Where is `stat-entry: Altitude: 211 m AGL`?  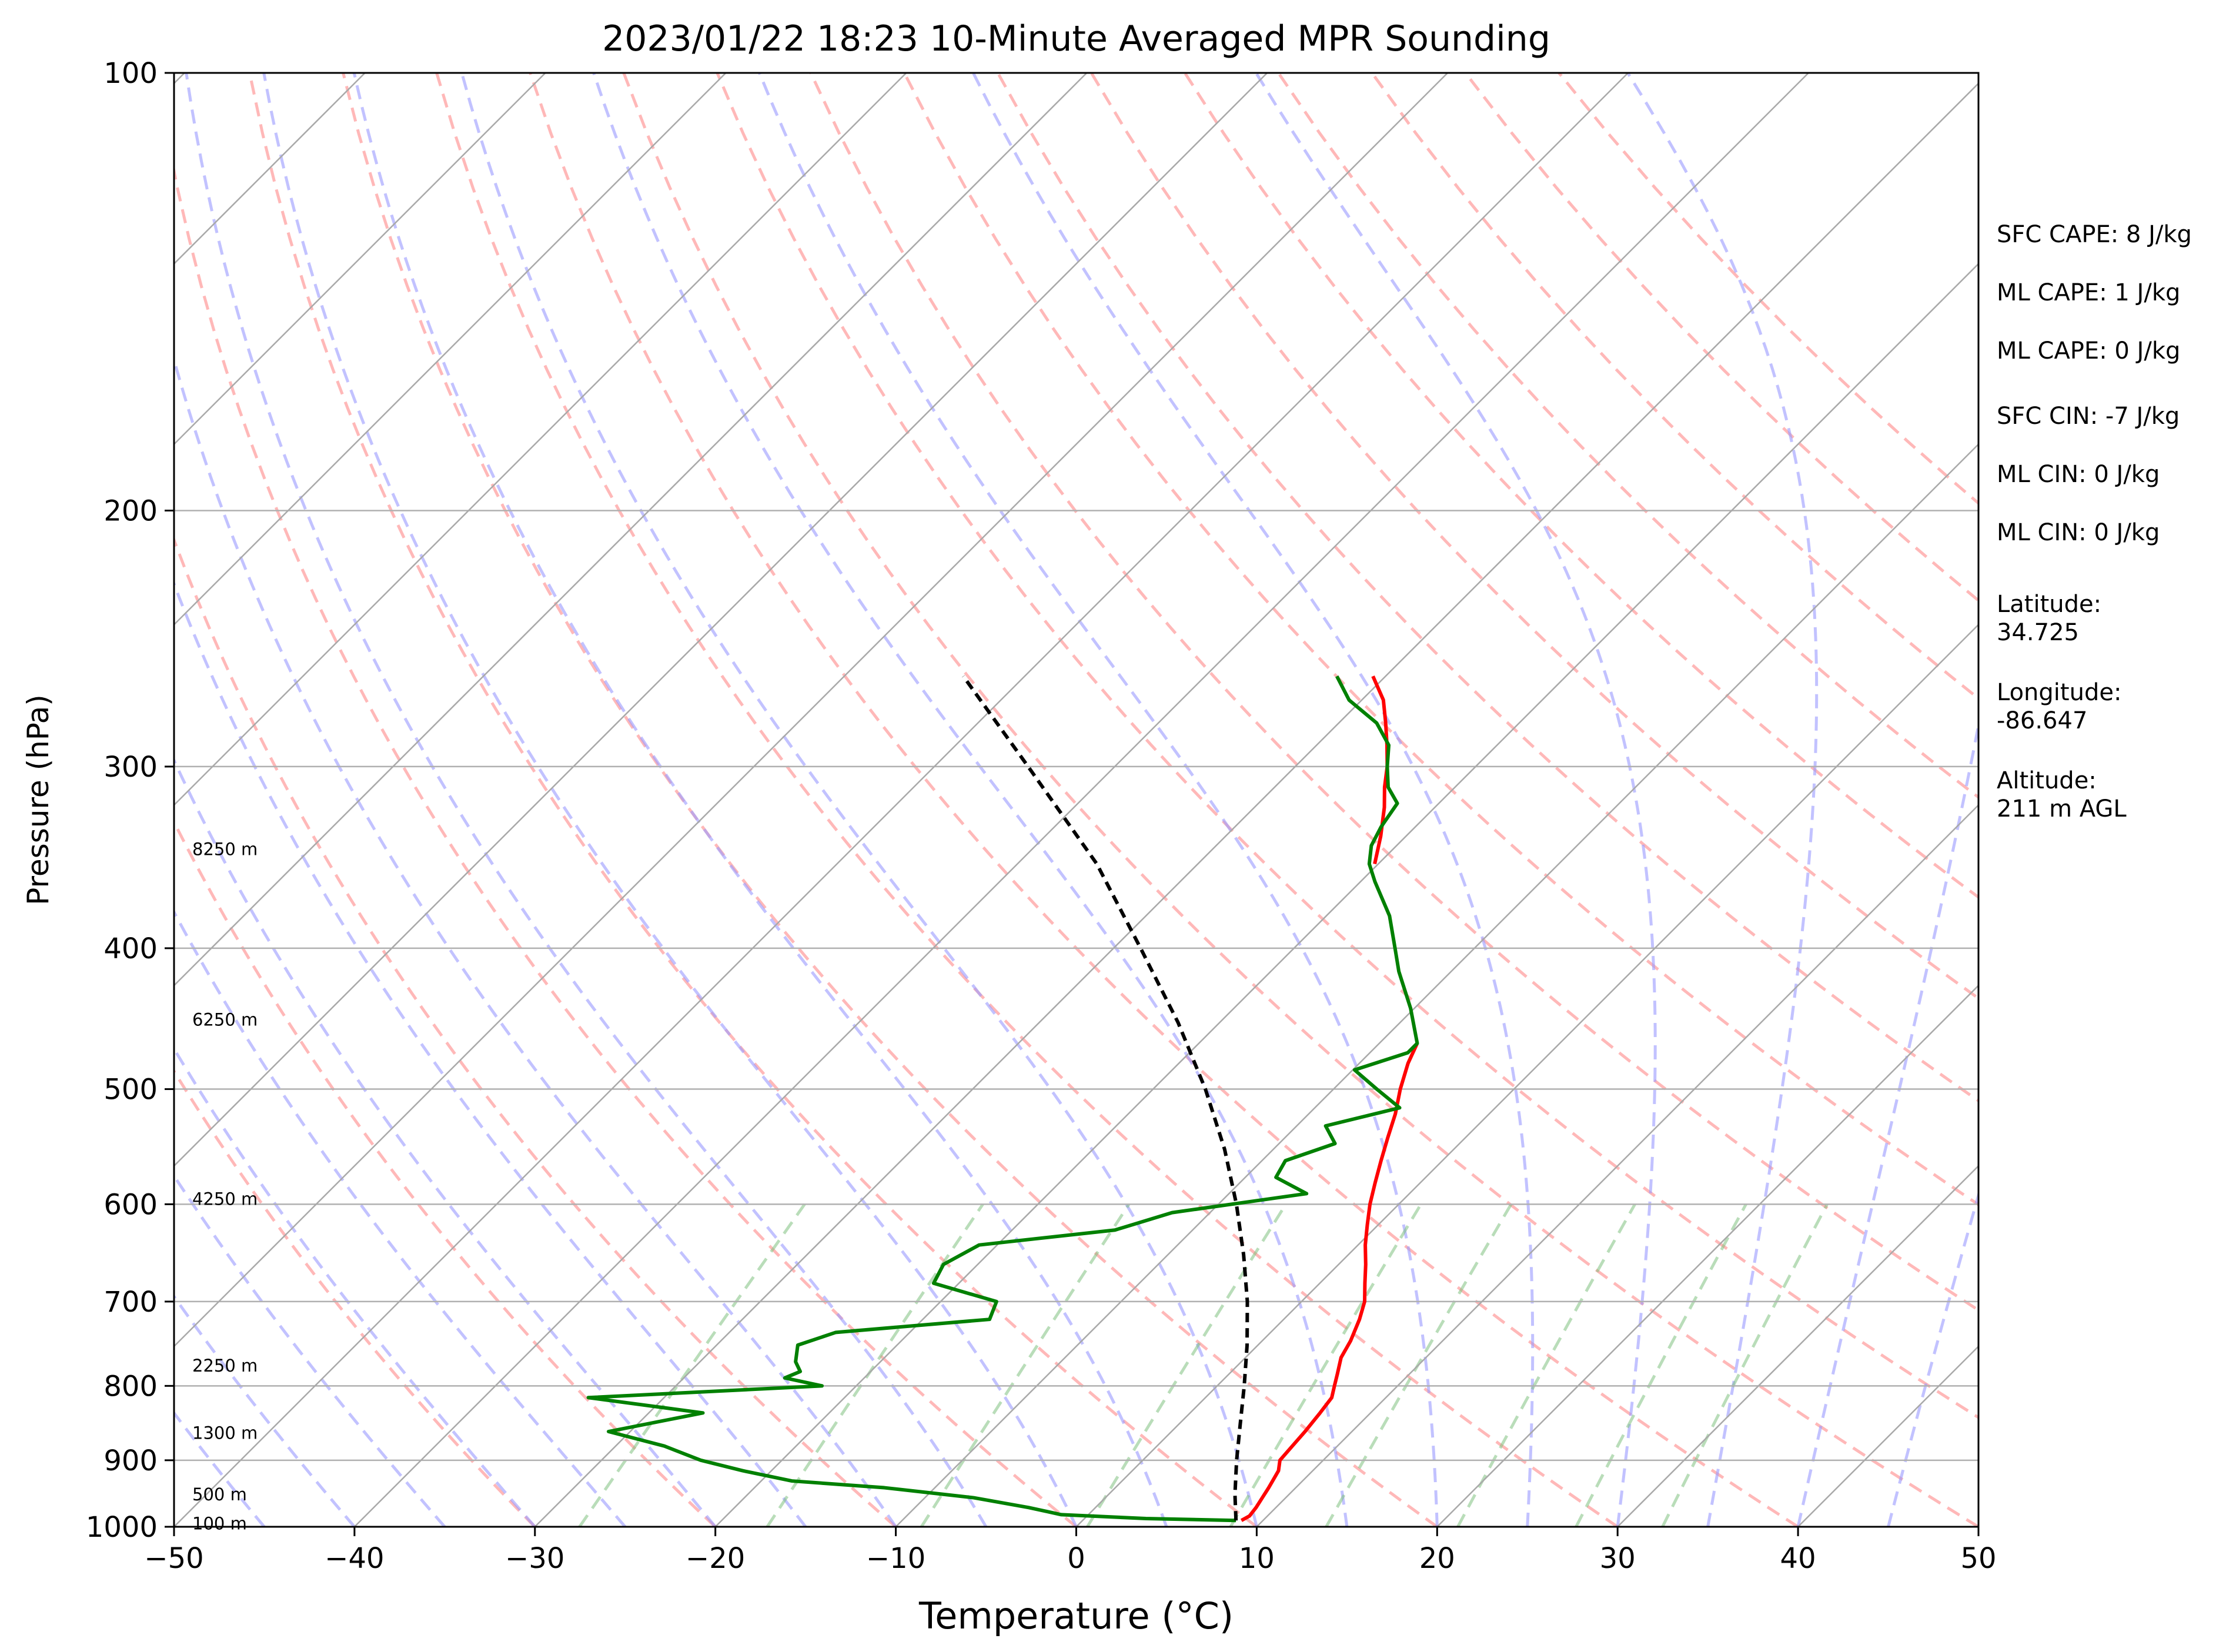
stat-entry: Altitude: 211 m AGL is located at coordinates (2062, 795).